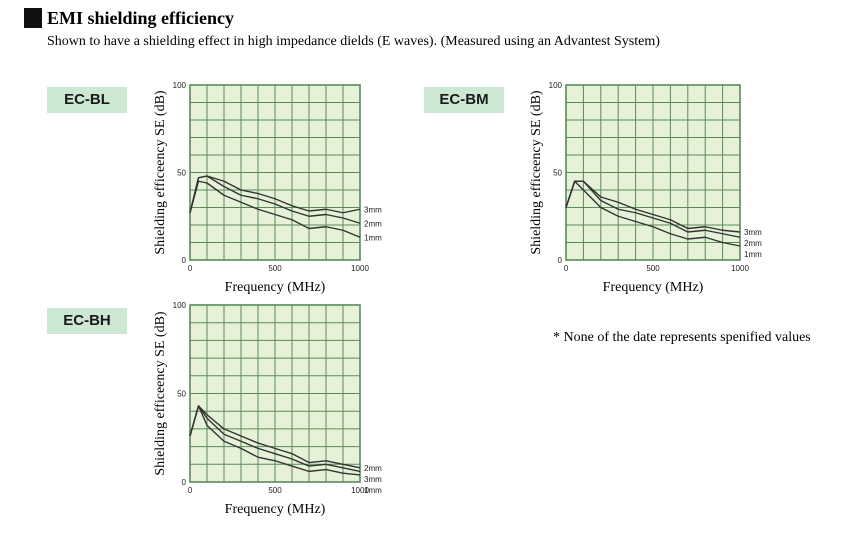 Image resolution: width=851 pixels, height=554 pixels. What do you see at coordinates (464, 100) in the screenshot?
I see `badge-ec-bm: EC-BM` at bounding box center [464, 100].